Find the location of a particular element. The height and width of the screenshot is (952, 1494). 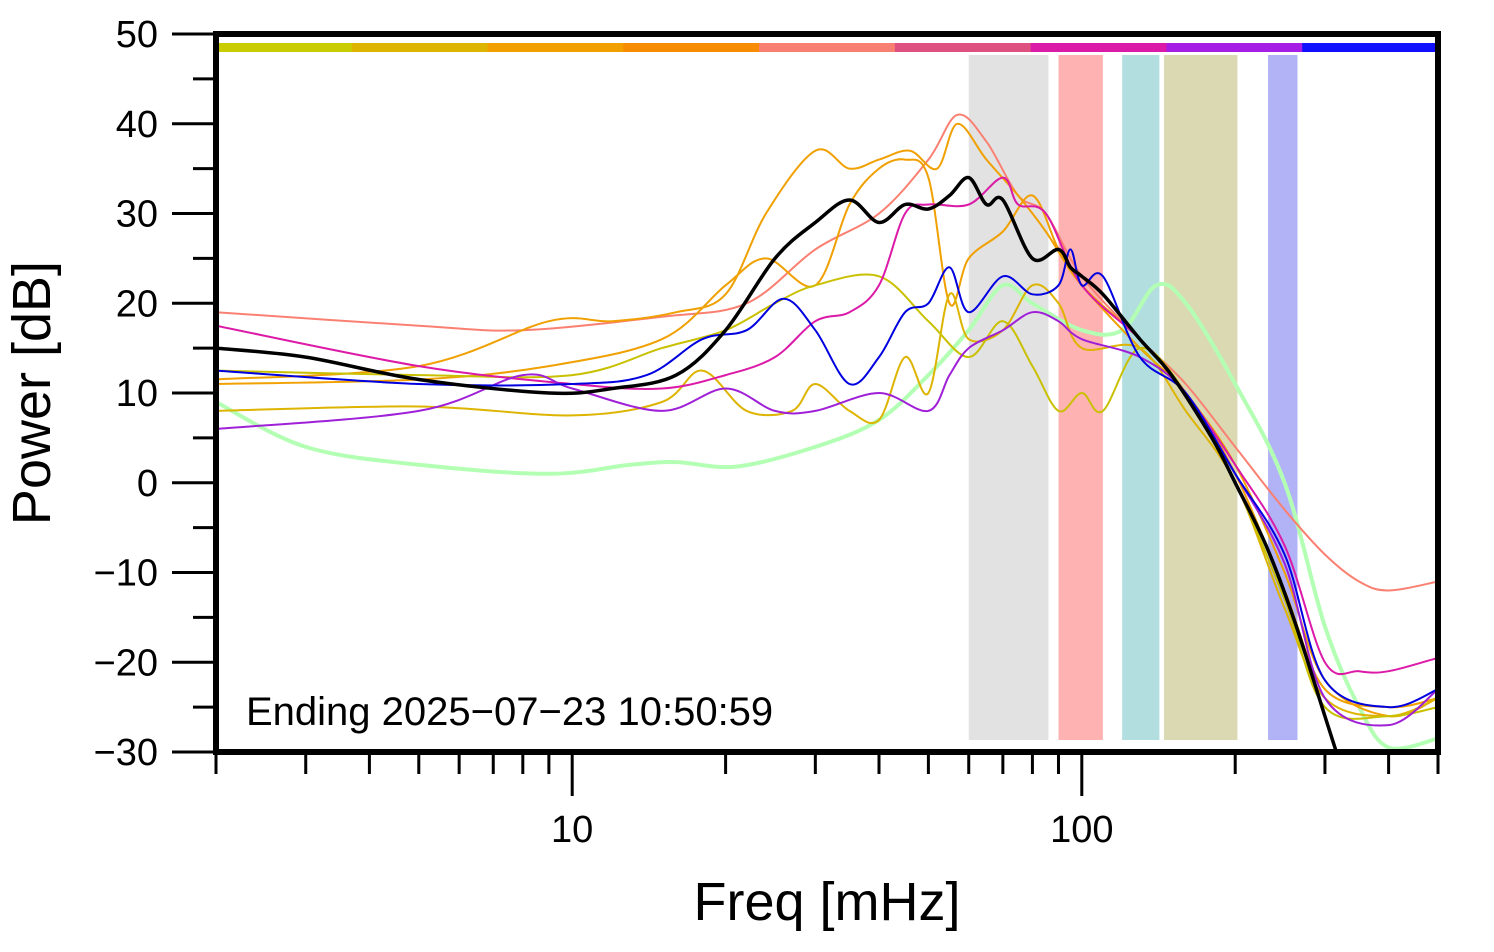

x-tick-label: 100 is located at coordinates (1081, 830).